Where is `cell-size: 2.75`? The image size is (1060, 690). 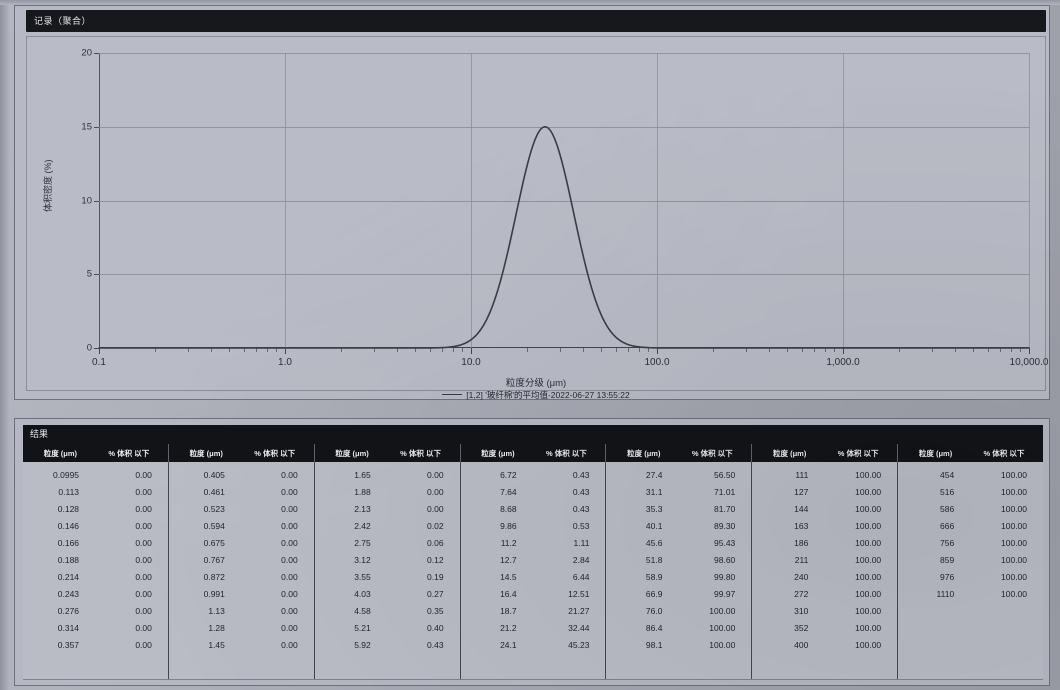
cell-size: 2.75 is located at coordinates (362, 543).